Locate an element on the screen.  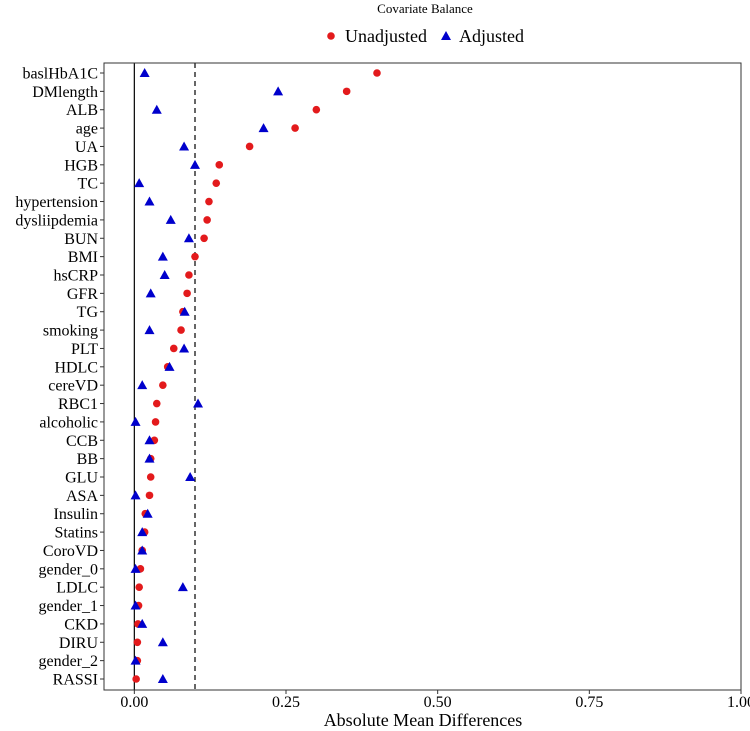
category-label: GLU is located at coordinates (81, 478).